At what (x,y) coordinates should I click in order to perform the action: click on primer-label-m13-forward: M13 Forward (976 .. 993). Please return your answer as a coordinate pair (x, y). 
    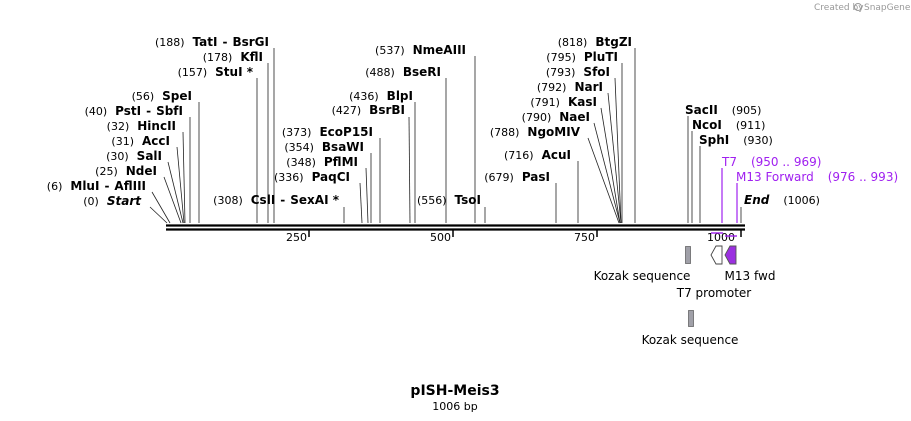
    Looking at the image, I should click on (817, 177).